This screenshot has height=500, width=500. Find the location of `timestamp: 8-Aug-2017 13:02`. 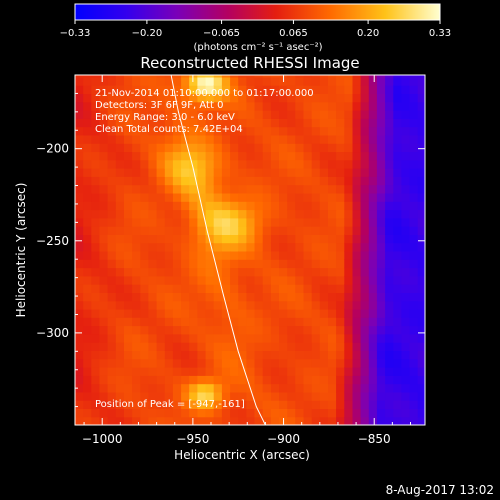

timestamp: 8-Aug-2017 13:02 is located at coordinates (440, 490).